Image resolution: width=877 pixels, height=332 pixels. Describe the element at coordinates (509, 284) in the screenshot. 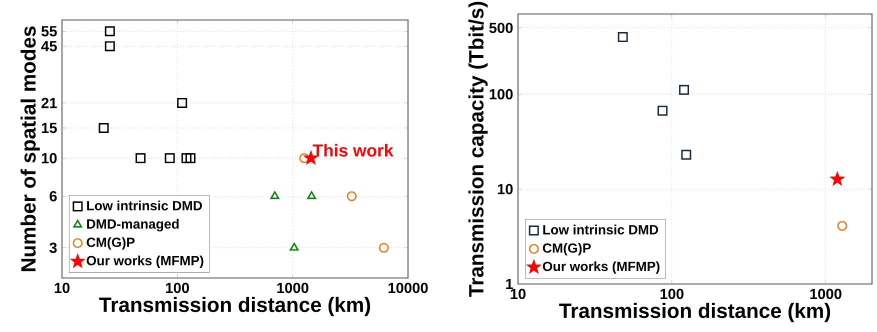

I see `y-tick-label: 1` at that location.